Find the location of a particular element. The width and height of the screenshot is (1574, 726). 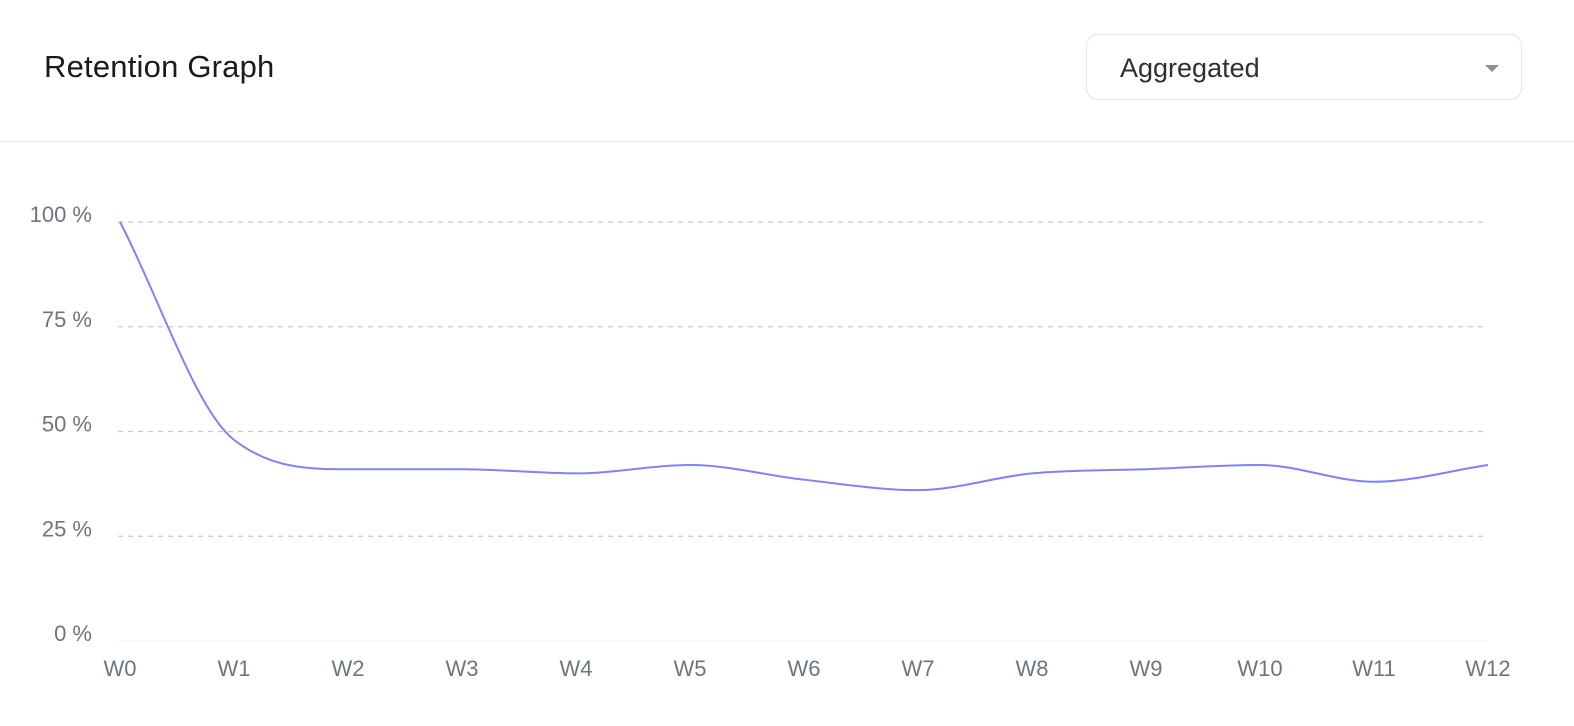

x-tick-label: W7 is located at coordinates (918, 668).